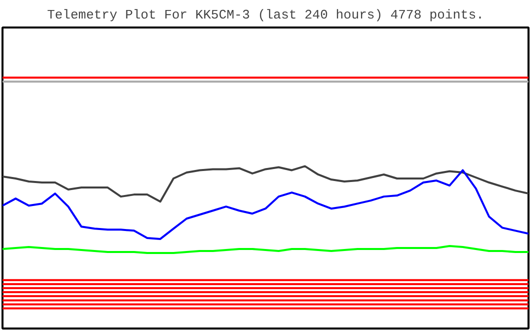 The width and height of the screenshot is (530, 330). What do you see at coordinates (265, 15) in the screenshot?
I see `chart-title: Telemetry Plot For KK5CM-3 (last 240 hours) 4778 points.` at bounding box center [265, 15].